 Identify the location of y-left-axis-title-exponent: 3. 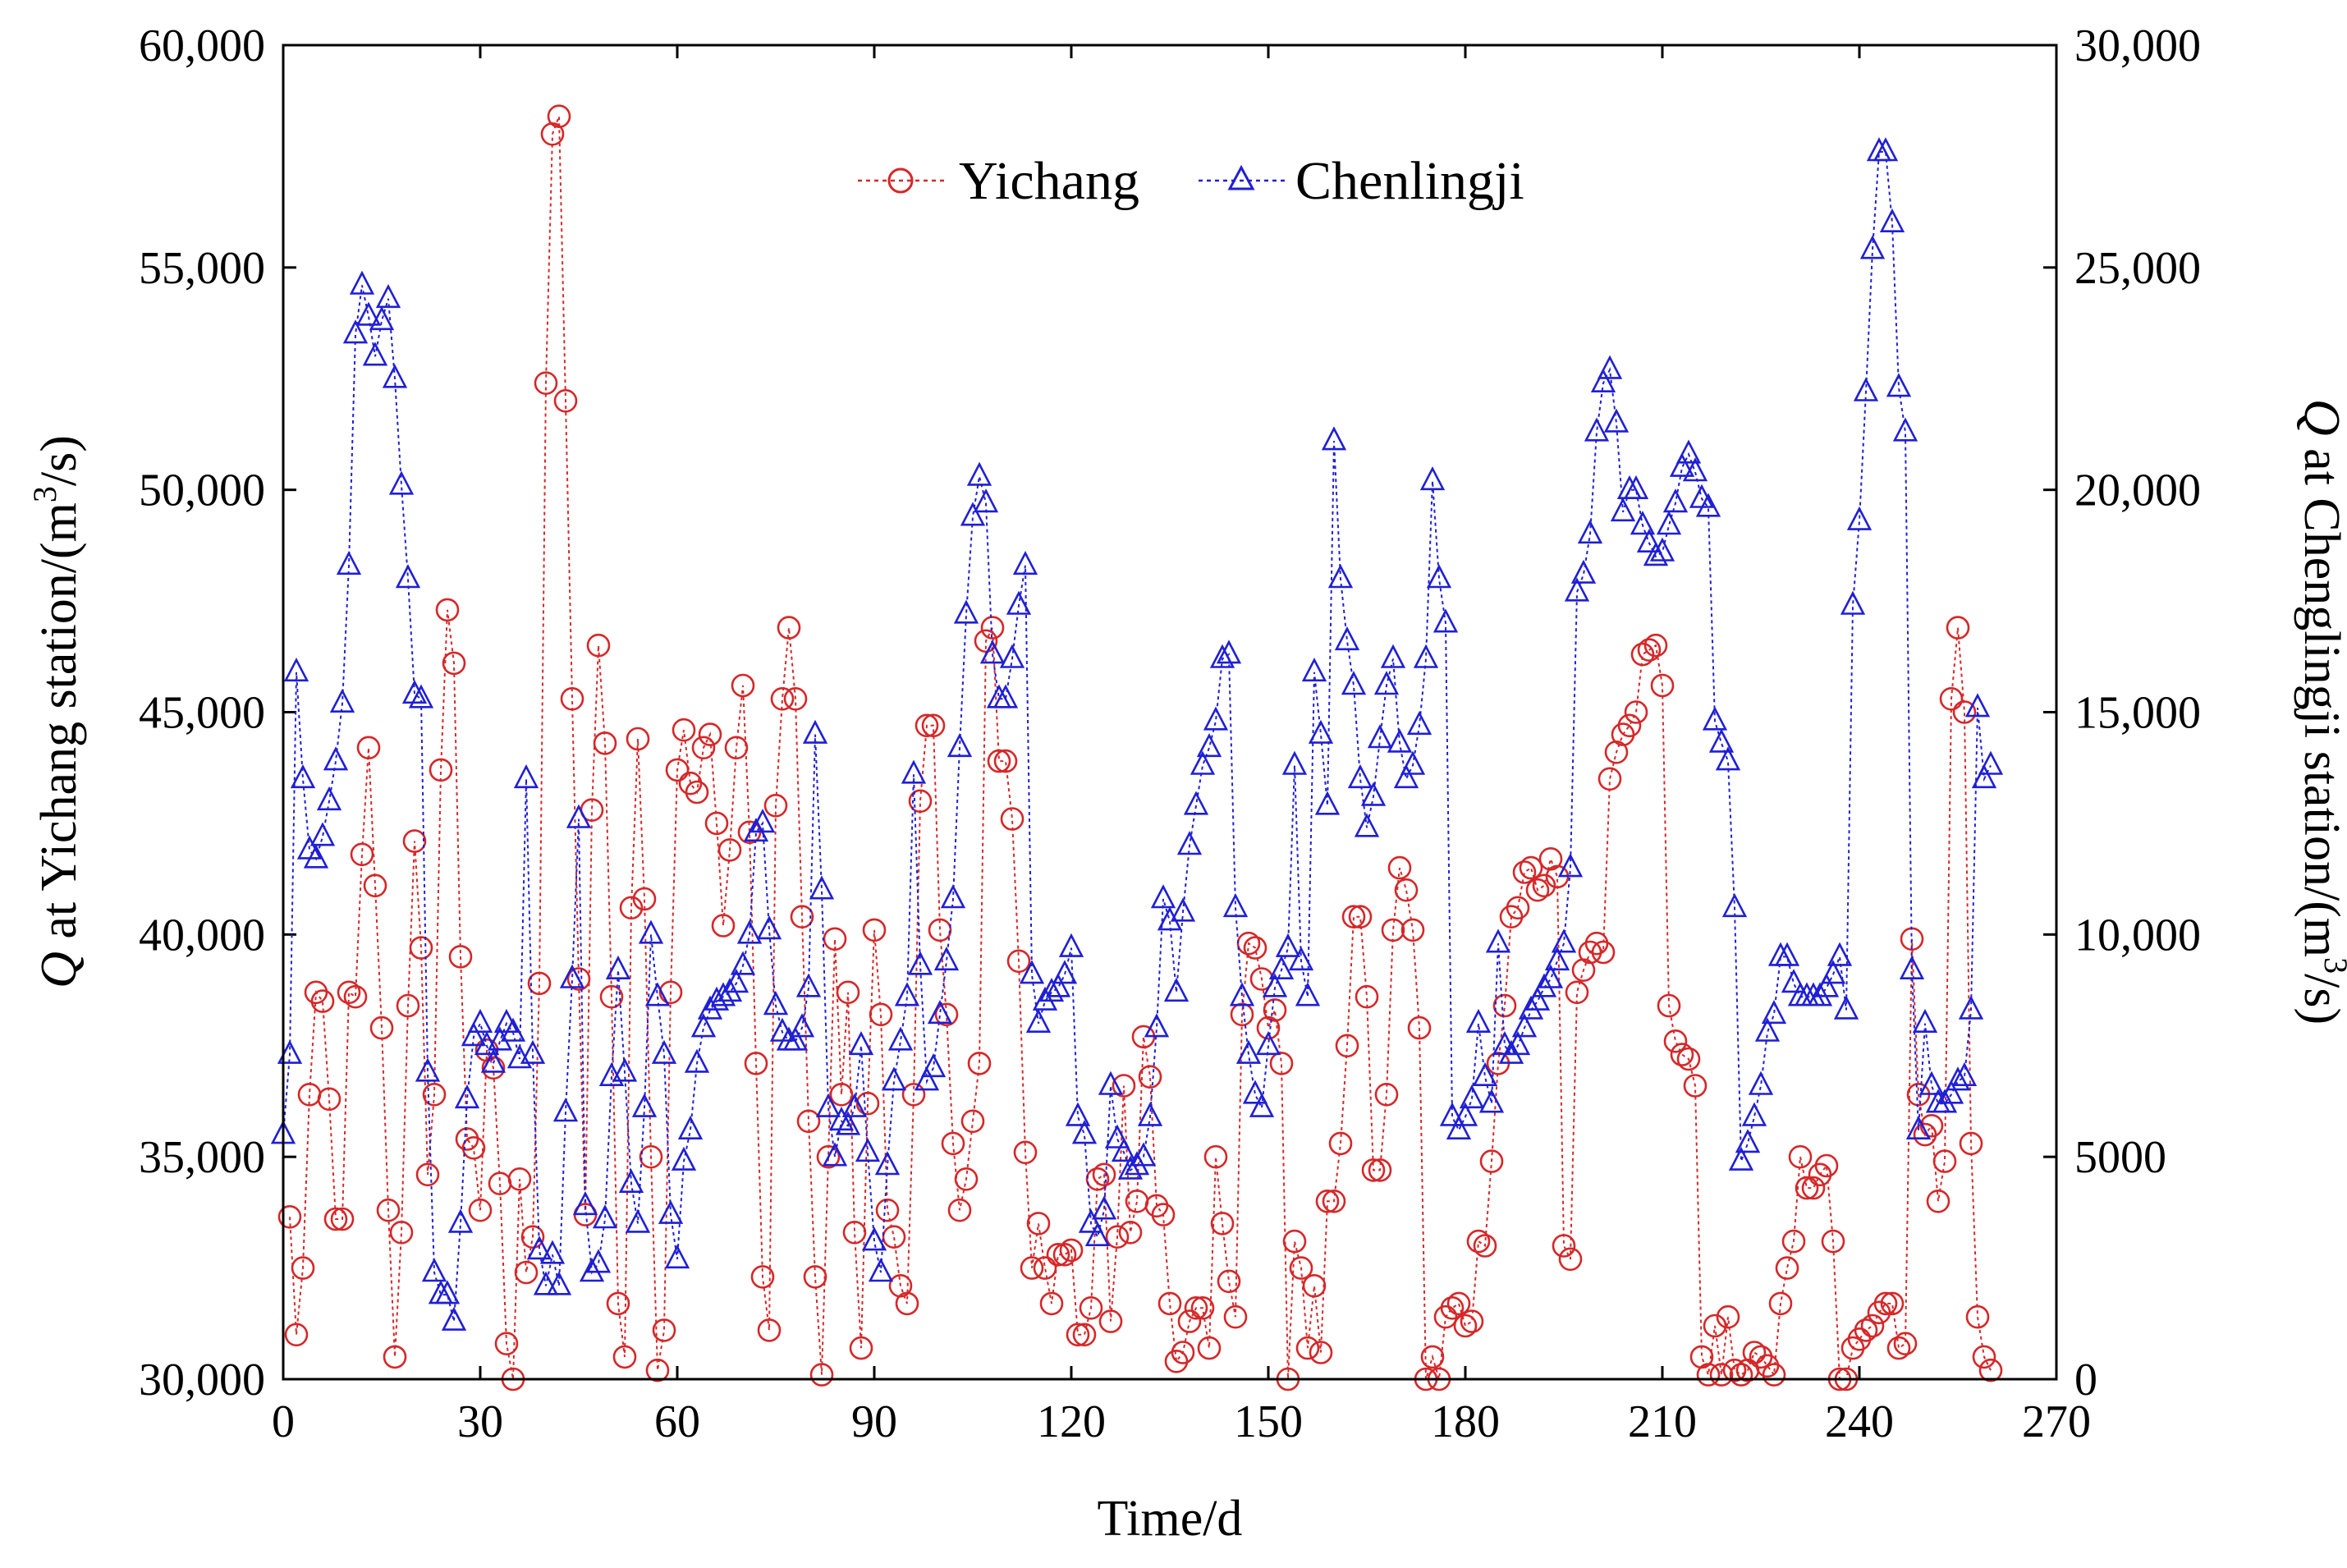
(44, 494).